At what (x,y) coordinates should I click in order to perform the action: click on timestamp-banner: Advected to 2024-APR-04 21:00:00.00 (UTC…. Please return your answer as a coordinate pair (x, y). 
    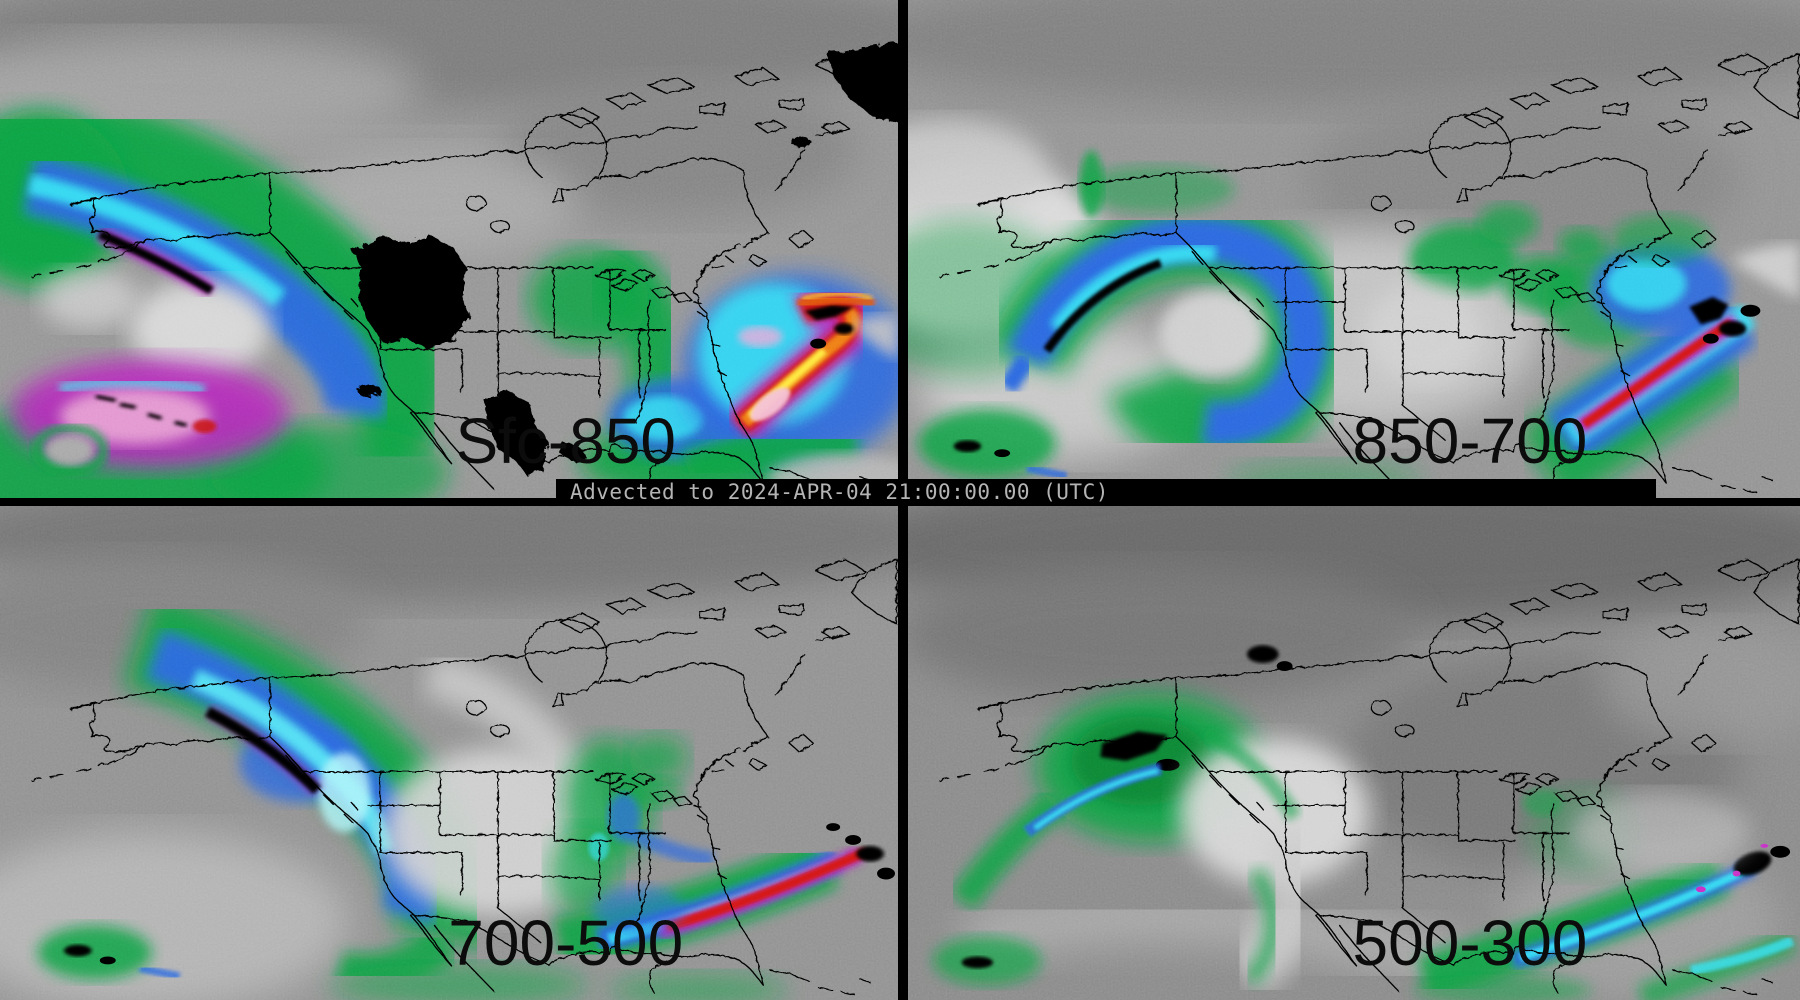
    Looking at the image, I should click on (1106, 492).